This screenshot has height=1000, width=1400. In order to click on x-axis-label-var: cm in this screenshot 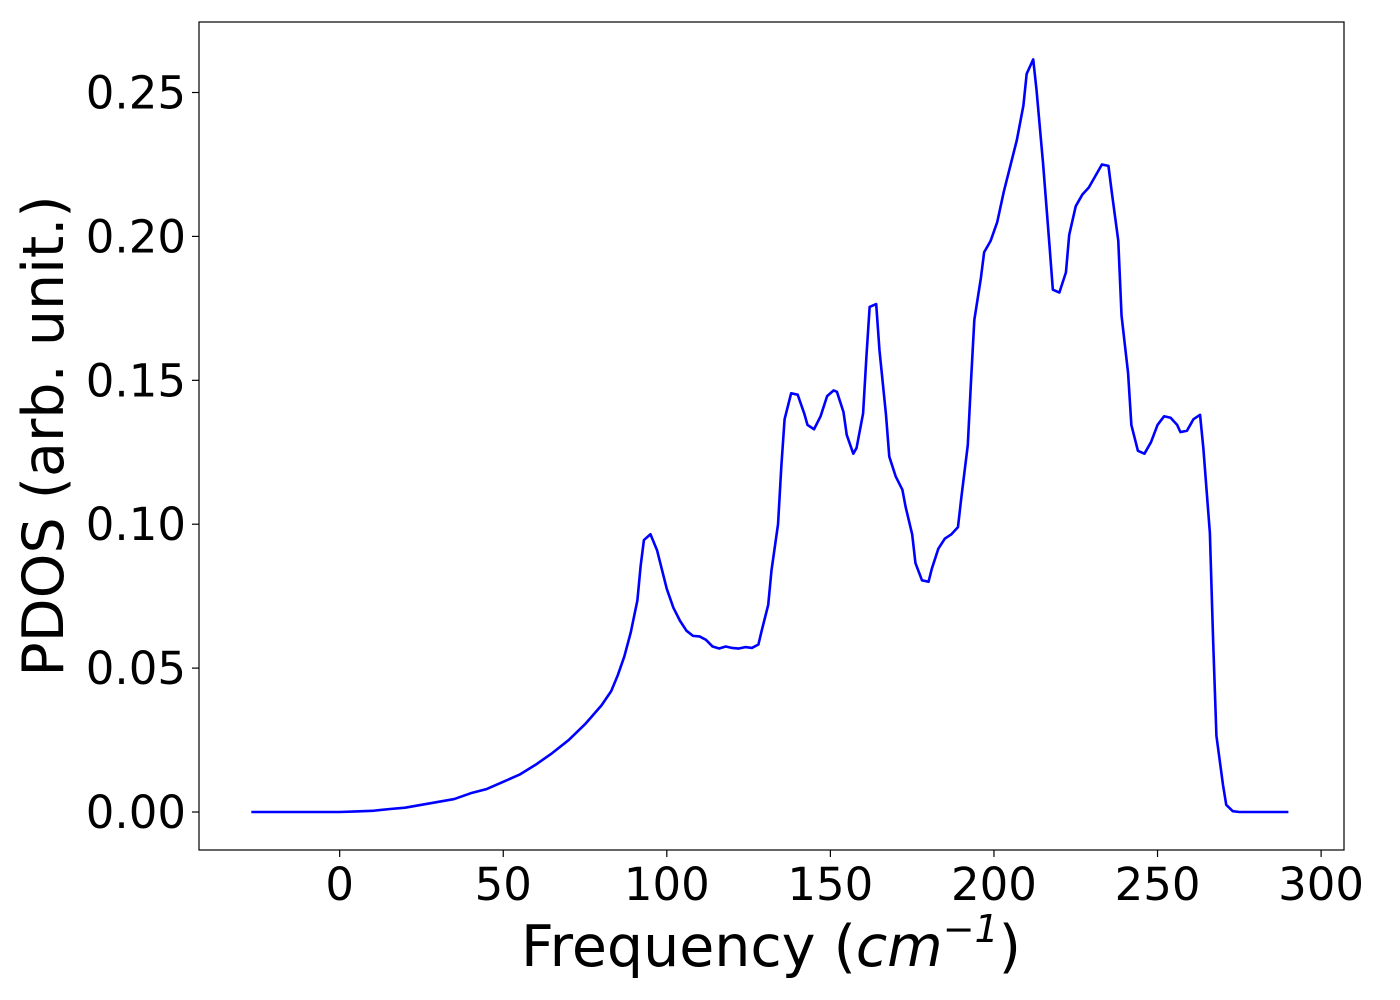, I will do `click(899, 947)`.